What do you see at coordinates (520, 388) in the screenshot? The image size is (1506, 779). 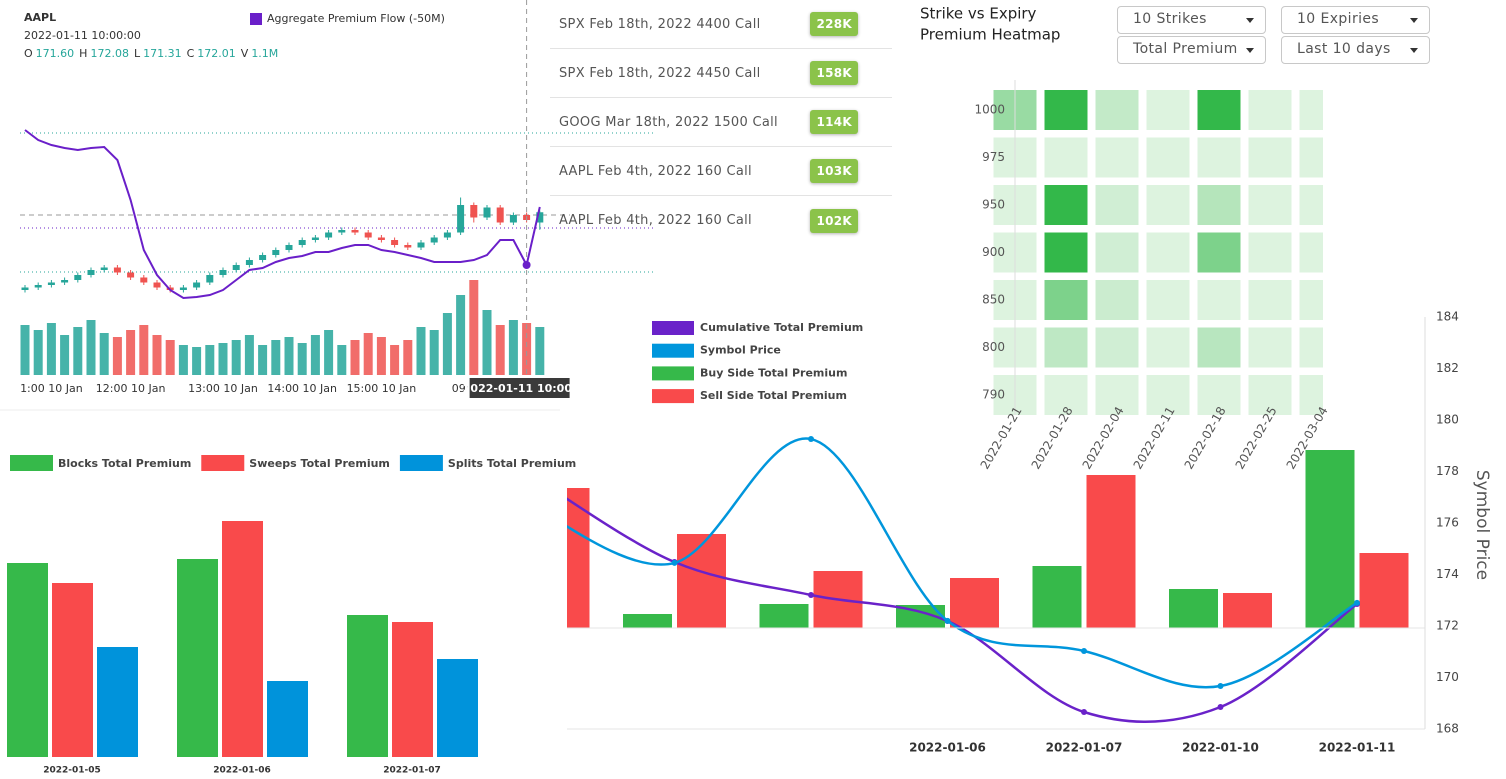 I see `crosshair-label: 2022-01-11 10:00:` at bounding box center [520, 388].